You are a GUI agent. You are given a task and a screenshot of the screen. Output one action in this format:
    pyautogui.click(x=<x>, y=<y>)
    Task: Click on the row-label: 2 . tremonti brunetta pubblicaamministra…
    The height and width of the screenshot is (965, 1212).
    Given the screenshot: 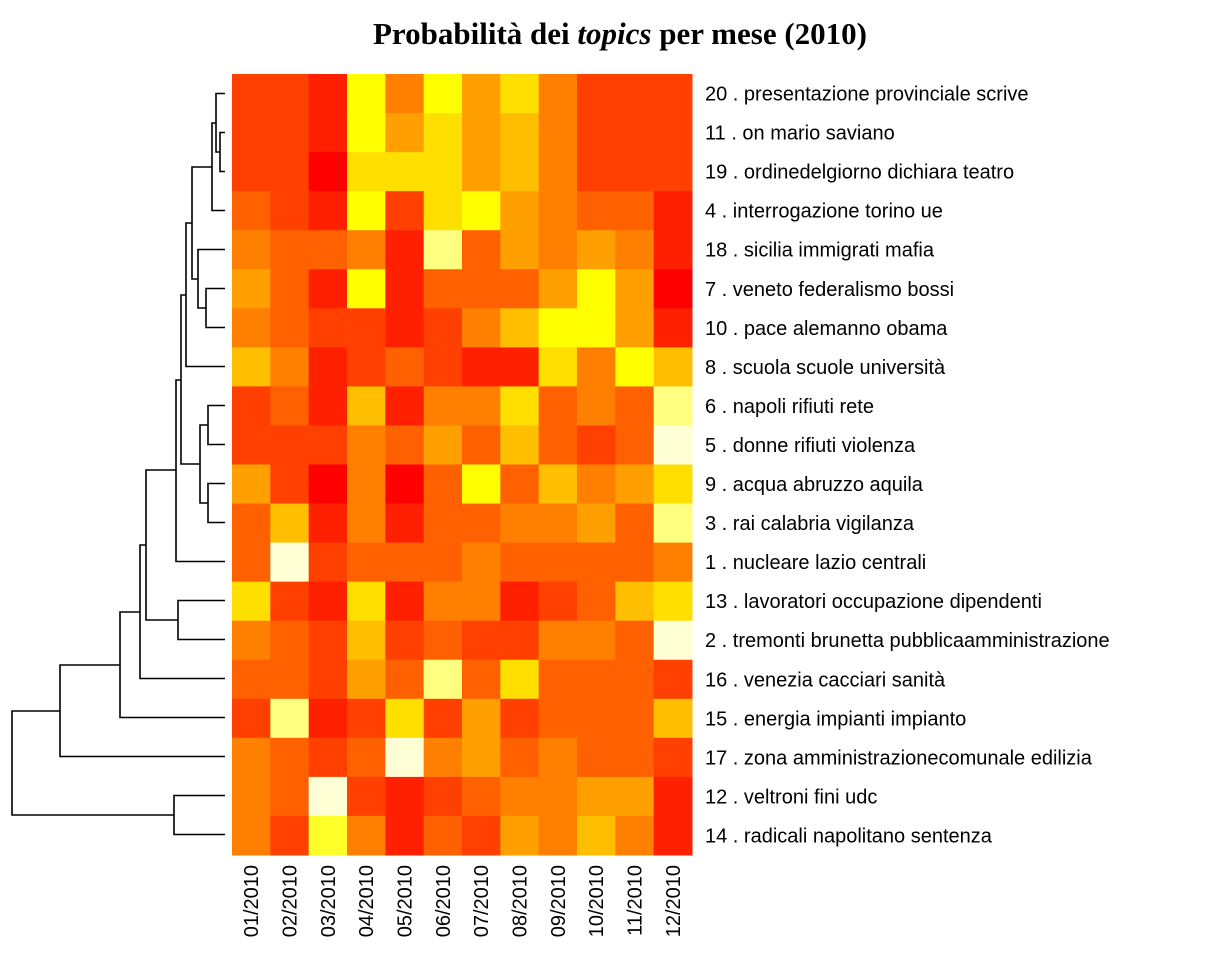 What is the action you would take?
    pyautogui.click(x=907, y=641)
    